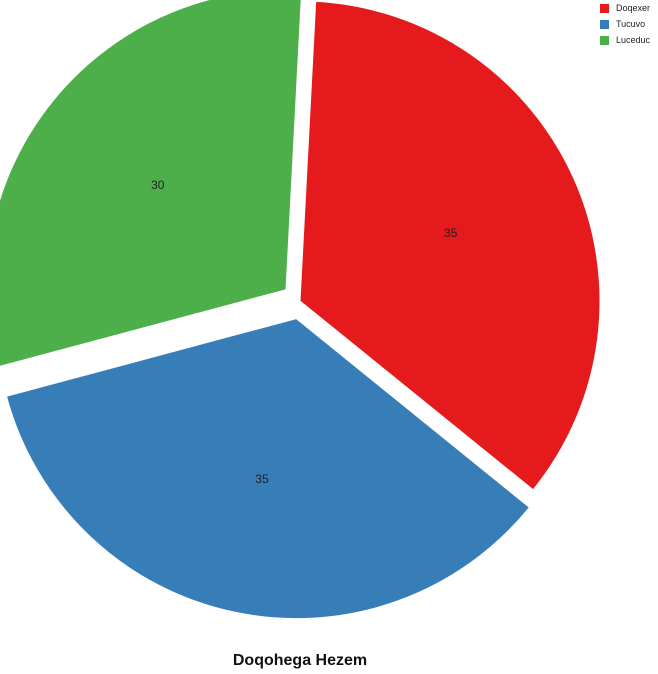 This screenshot has height=674, width=658. Describe the element at coordinates (633, 40) in the screenshot. I see `legend-label: Luceduc` at that location.